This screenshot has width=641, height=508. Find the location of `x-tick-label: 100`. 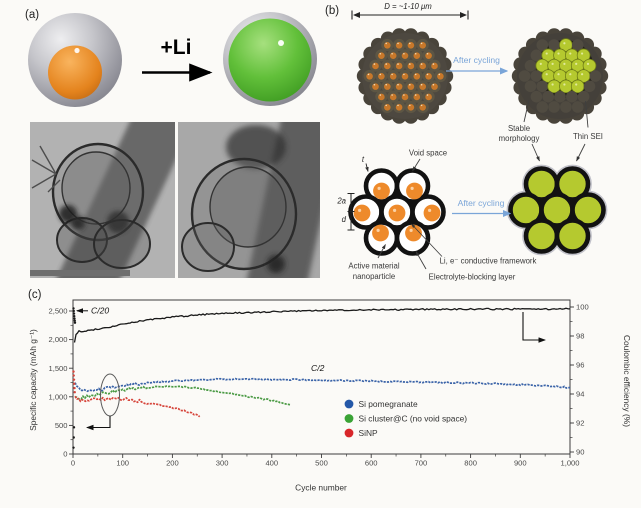

x-tick-label: 100 is located at coordinates (122, 463).